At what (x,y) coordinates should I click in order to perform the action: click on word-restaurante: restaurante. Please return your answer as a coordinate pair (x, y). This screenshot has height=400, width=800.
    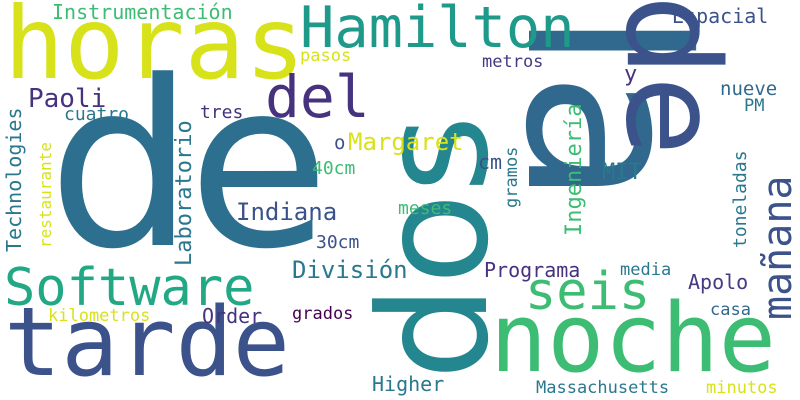
    Looking at the image, I should click on (45, 195).